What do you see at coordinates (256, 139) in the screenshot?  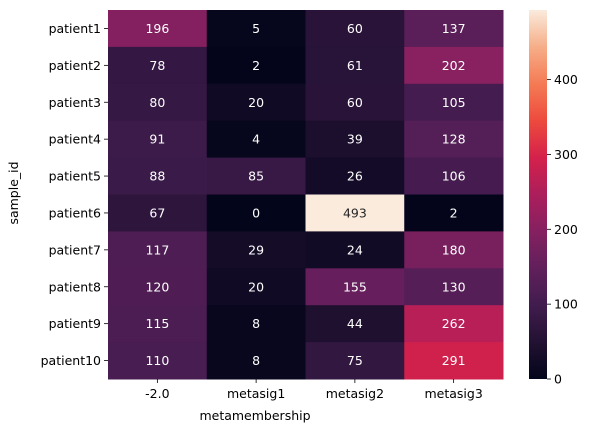 I see `cell-value-label: 4` at bounding box center [256, 139].